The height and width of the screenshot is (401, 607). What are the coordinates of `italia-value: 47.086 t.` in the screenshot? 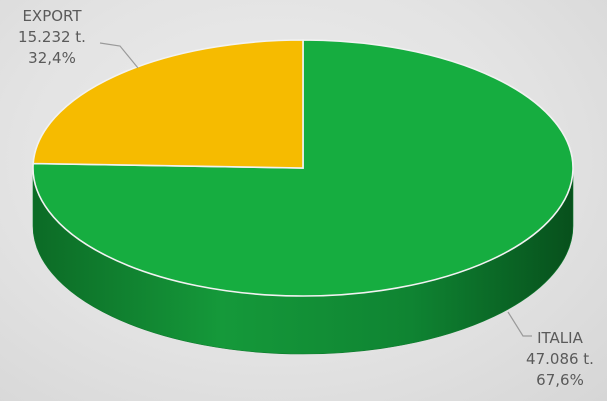 It's located at (560, 359).